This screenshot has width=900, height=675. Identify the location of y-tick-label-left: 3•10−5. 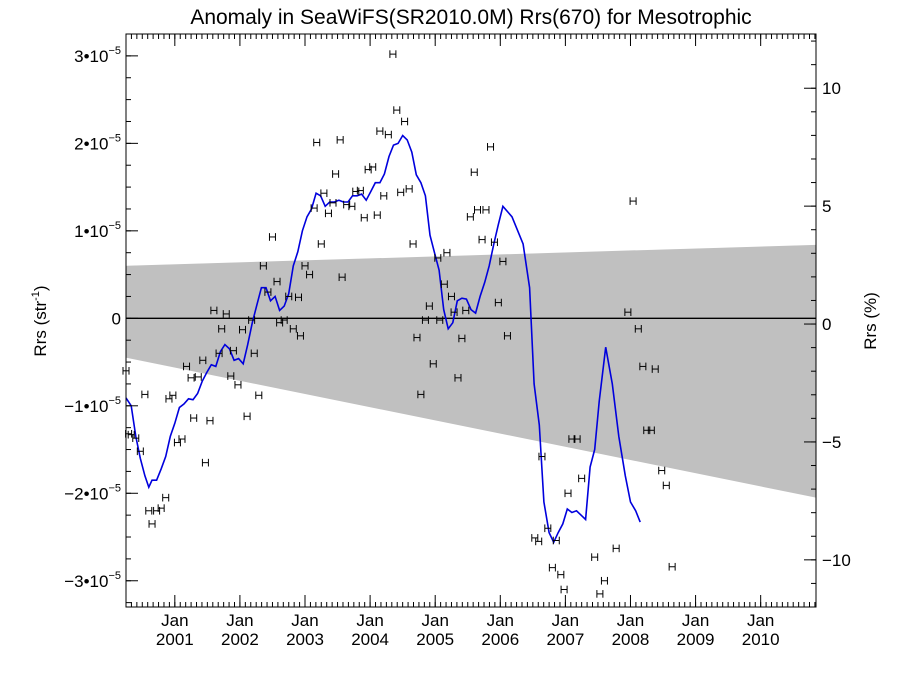
(97, 55).